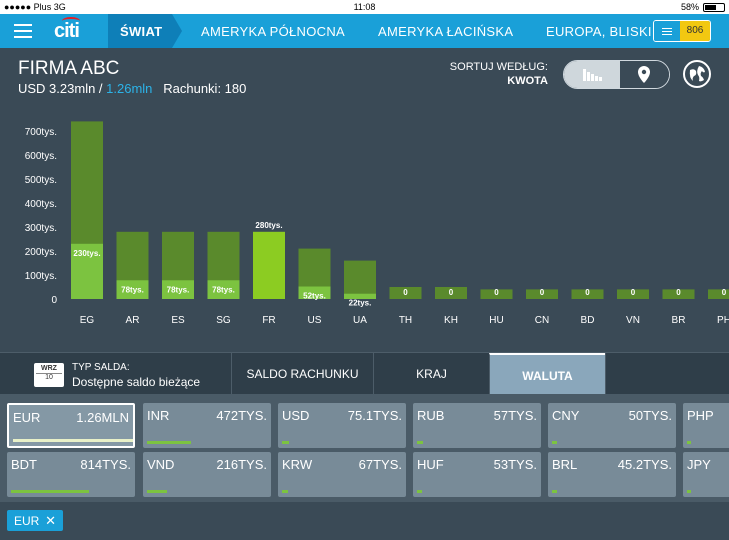 Image resolution: width=729 pixels, height=540 pixels. I want to click on close-icon: ✕, so click(50, 520).